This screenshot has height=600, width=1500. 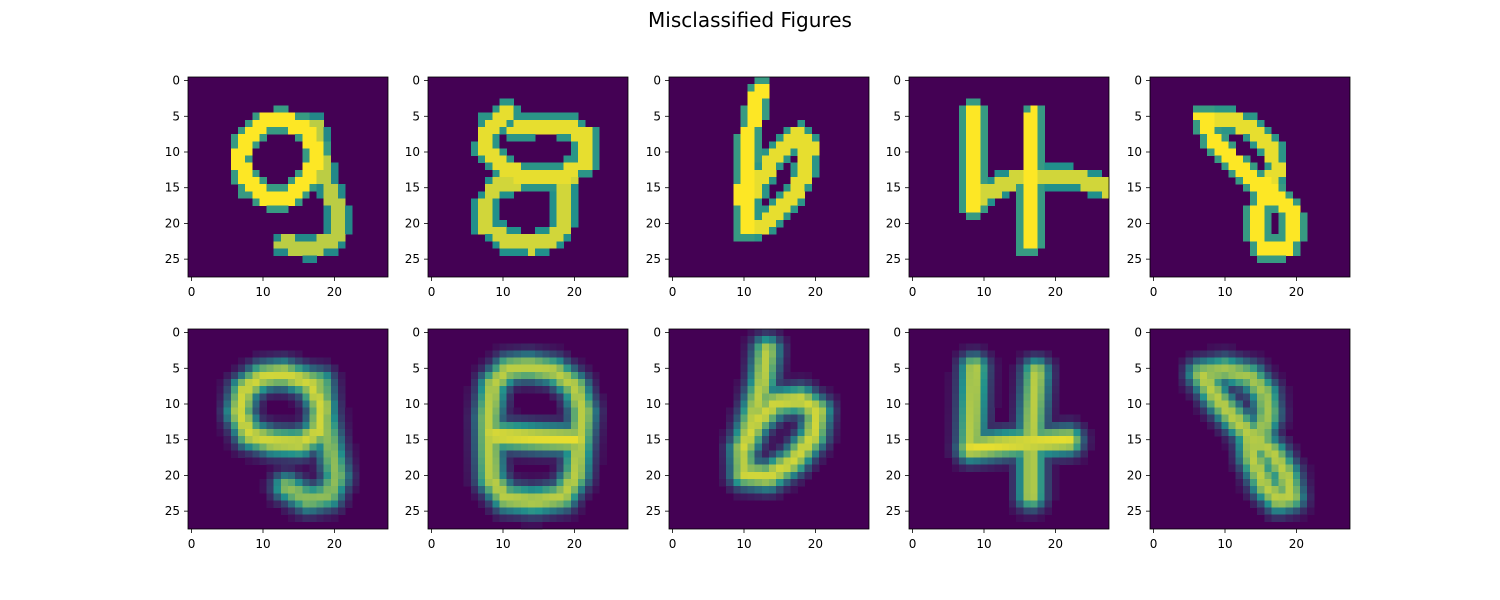 What do you see at coordinates (262, 544) in the screenshot?
I see `x-tick-label: 10` at bounding box center [262, 544].